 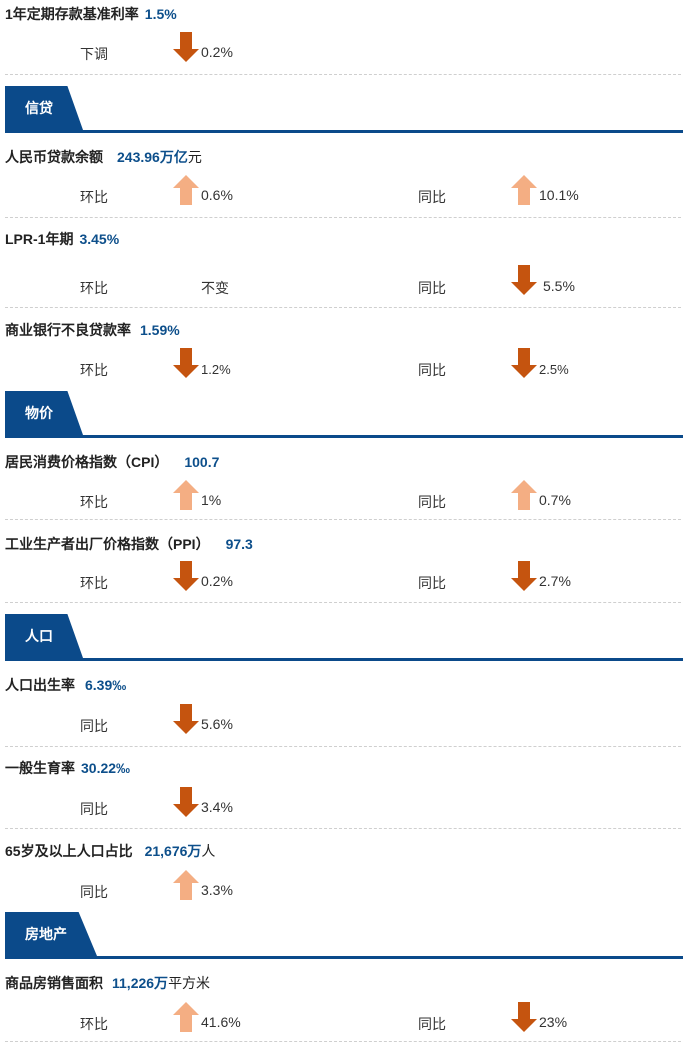 What do you see at coordinates (112, 462) in the screenshot?
I see `cpi-title: 居民消费价格指数（CPI） 100.7` at bounding box center [112, 462].